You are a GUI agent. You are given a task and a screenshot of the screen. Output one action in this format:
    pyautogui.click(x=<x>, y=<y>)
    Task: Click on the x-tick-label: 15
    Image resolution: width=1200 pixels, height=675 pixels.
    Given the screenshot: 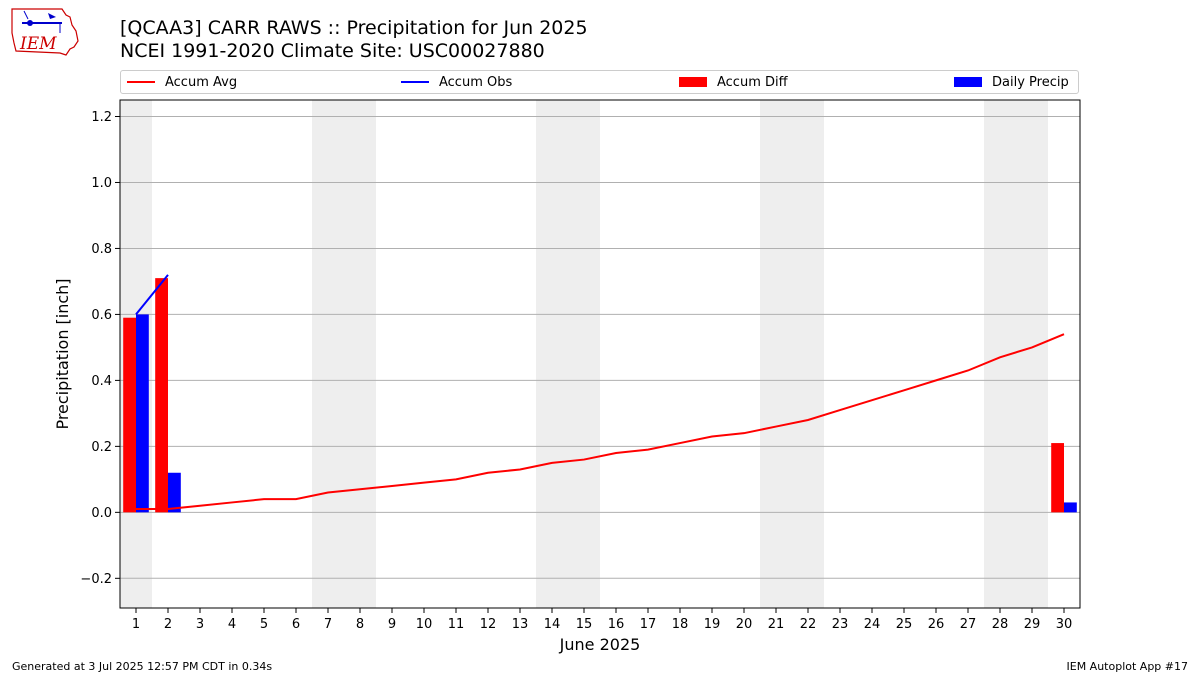 What is the action you would take?
    pyautogui.click(x=584, y=624)
    